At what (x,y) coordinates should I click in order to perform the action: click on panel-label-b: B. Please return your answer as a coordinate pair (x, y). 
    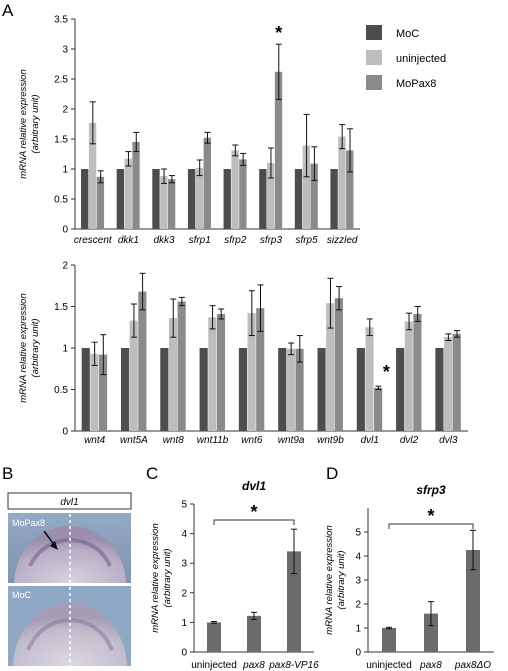
    Looking at the image, I should click on (7, 473).